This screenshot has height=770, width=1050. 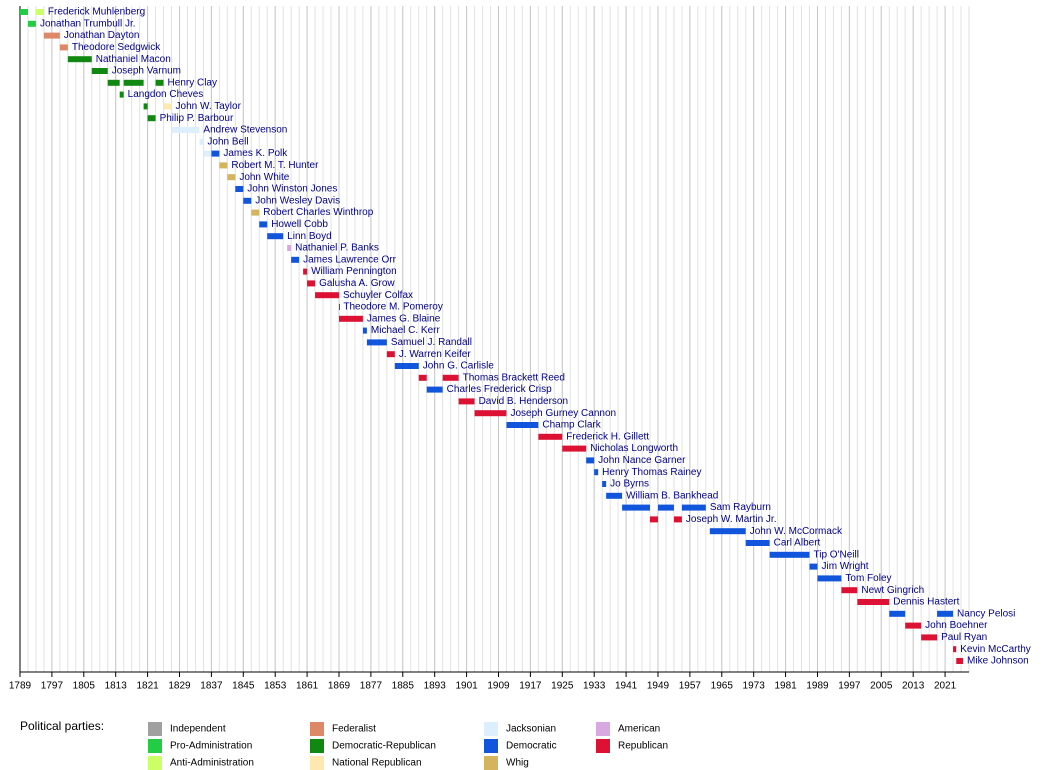 What do you see at coordinates (275, 686) in the screenshot?
I see `x-tick-label: 1853` at bounding box center [275, 686].